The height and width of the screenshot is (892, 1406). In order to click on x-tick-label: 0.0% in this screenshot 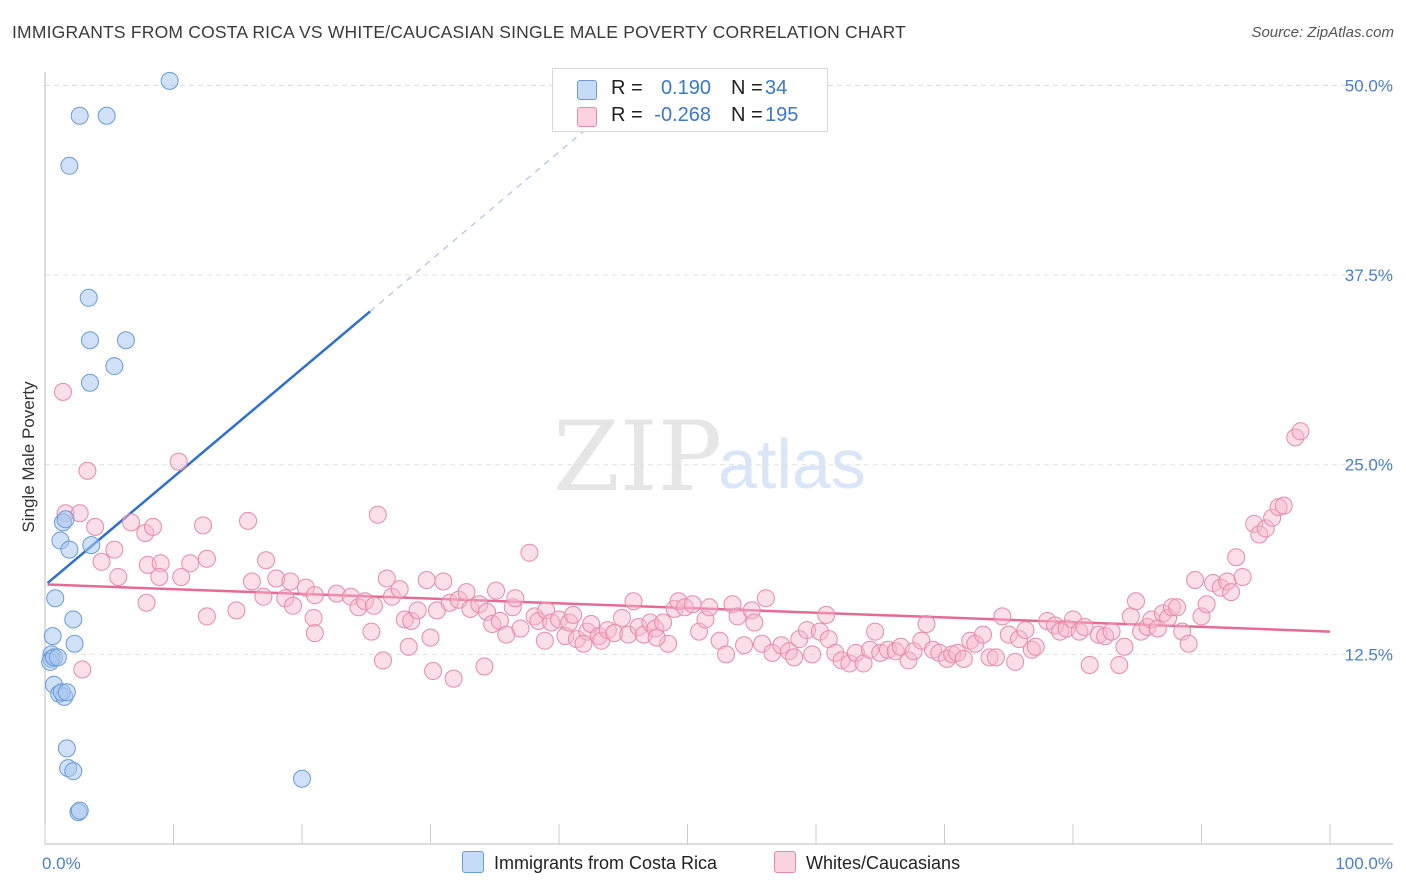, I will do `click(61, 863)`.